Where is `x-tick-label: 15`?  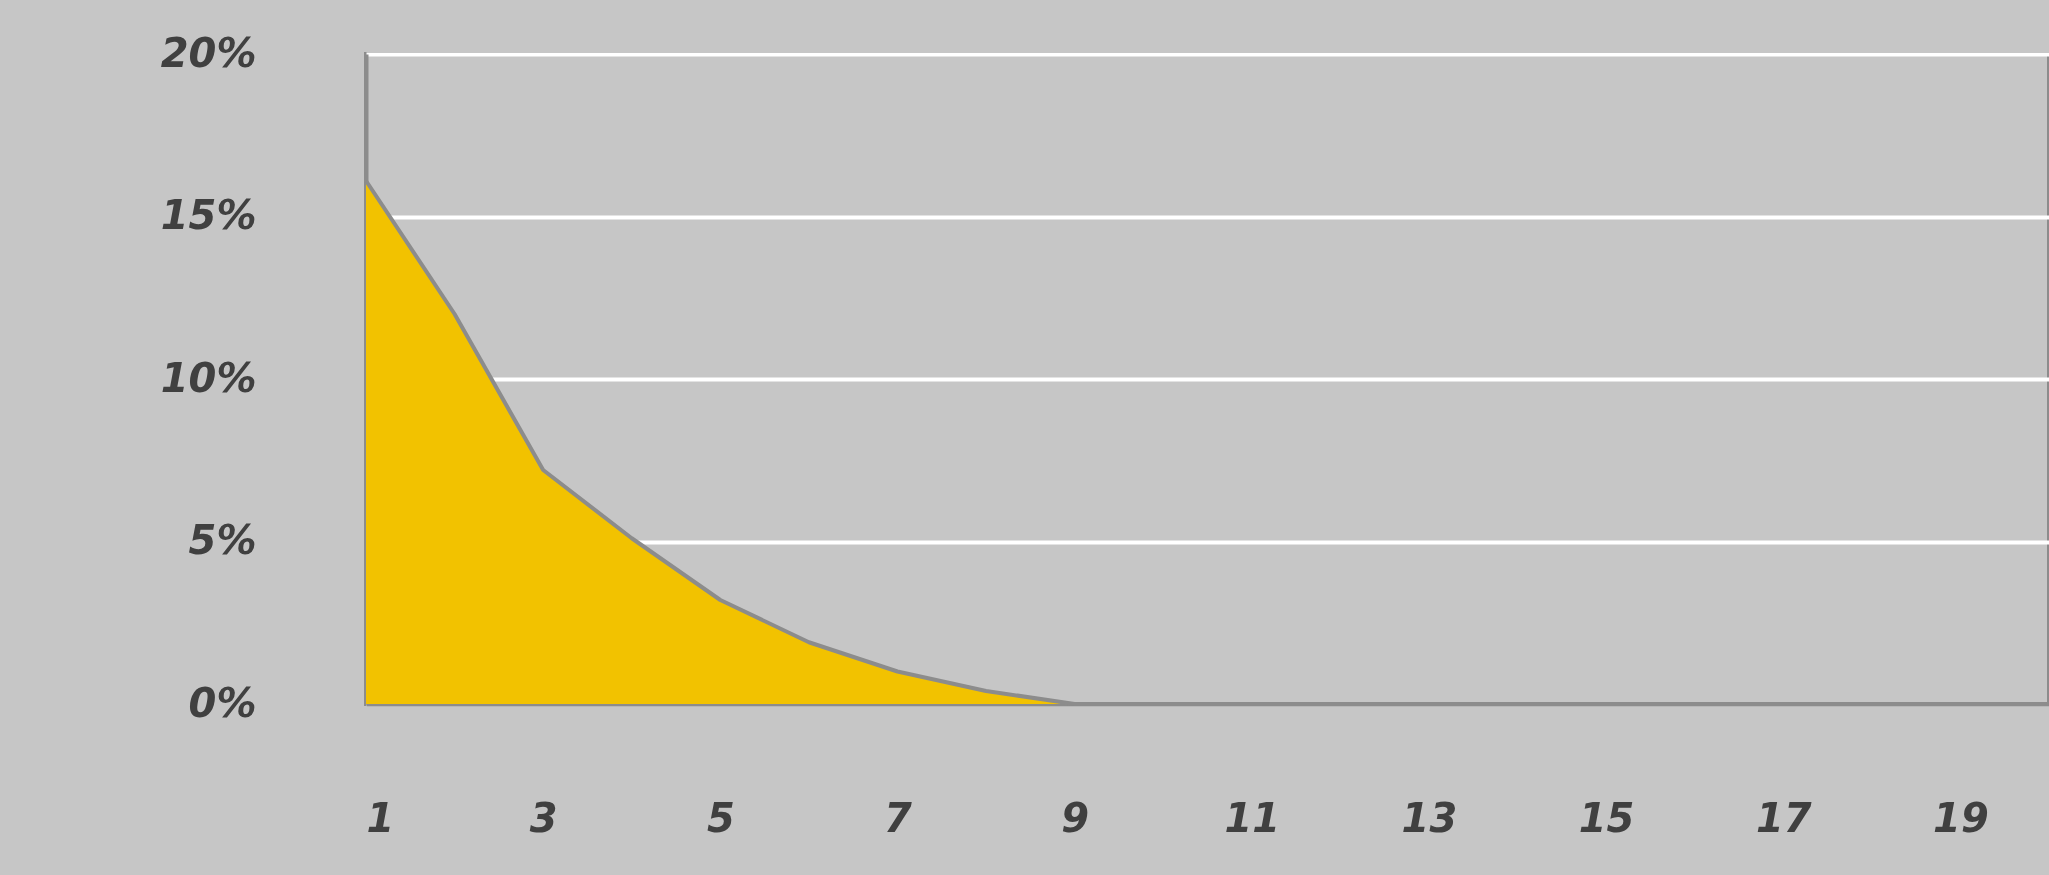 x-tick-label: 15 is located at coordinates (1606, 817).